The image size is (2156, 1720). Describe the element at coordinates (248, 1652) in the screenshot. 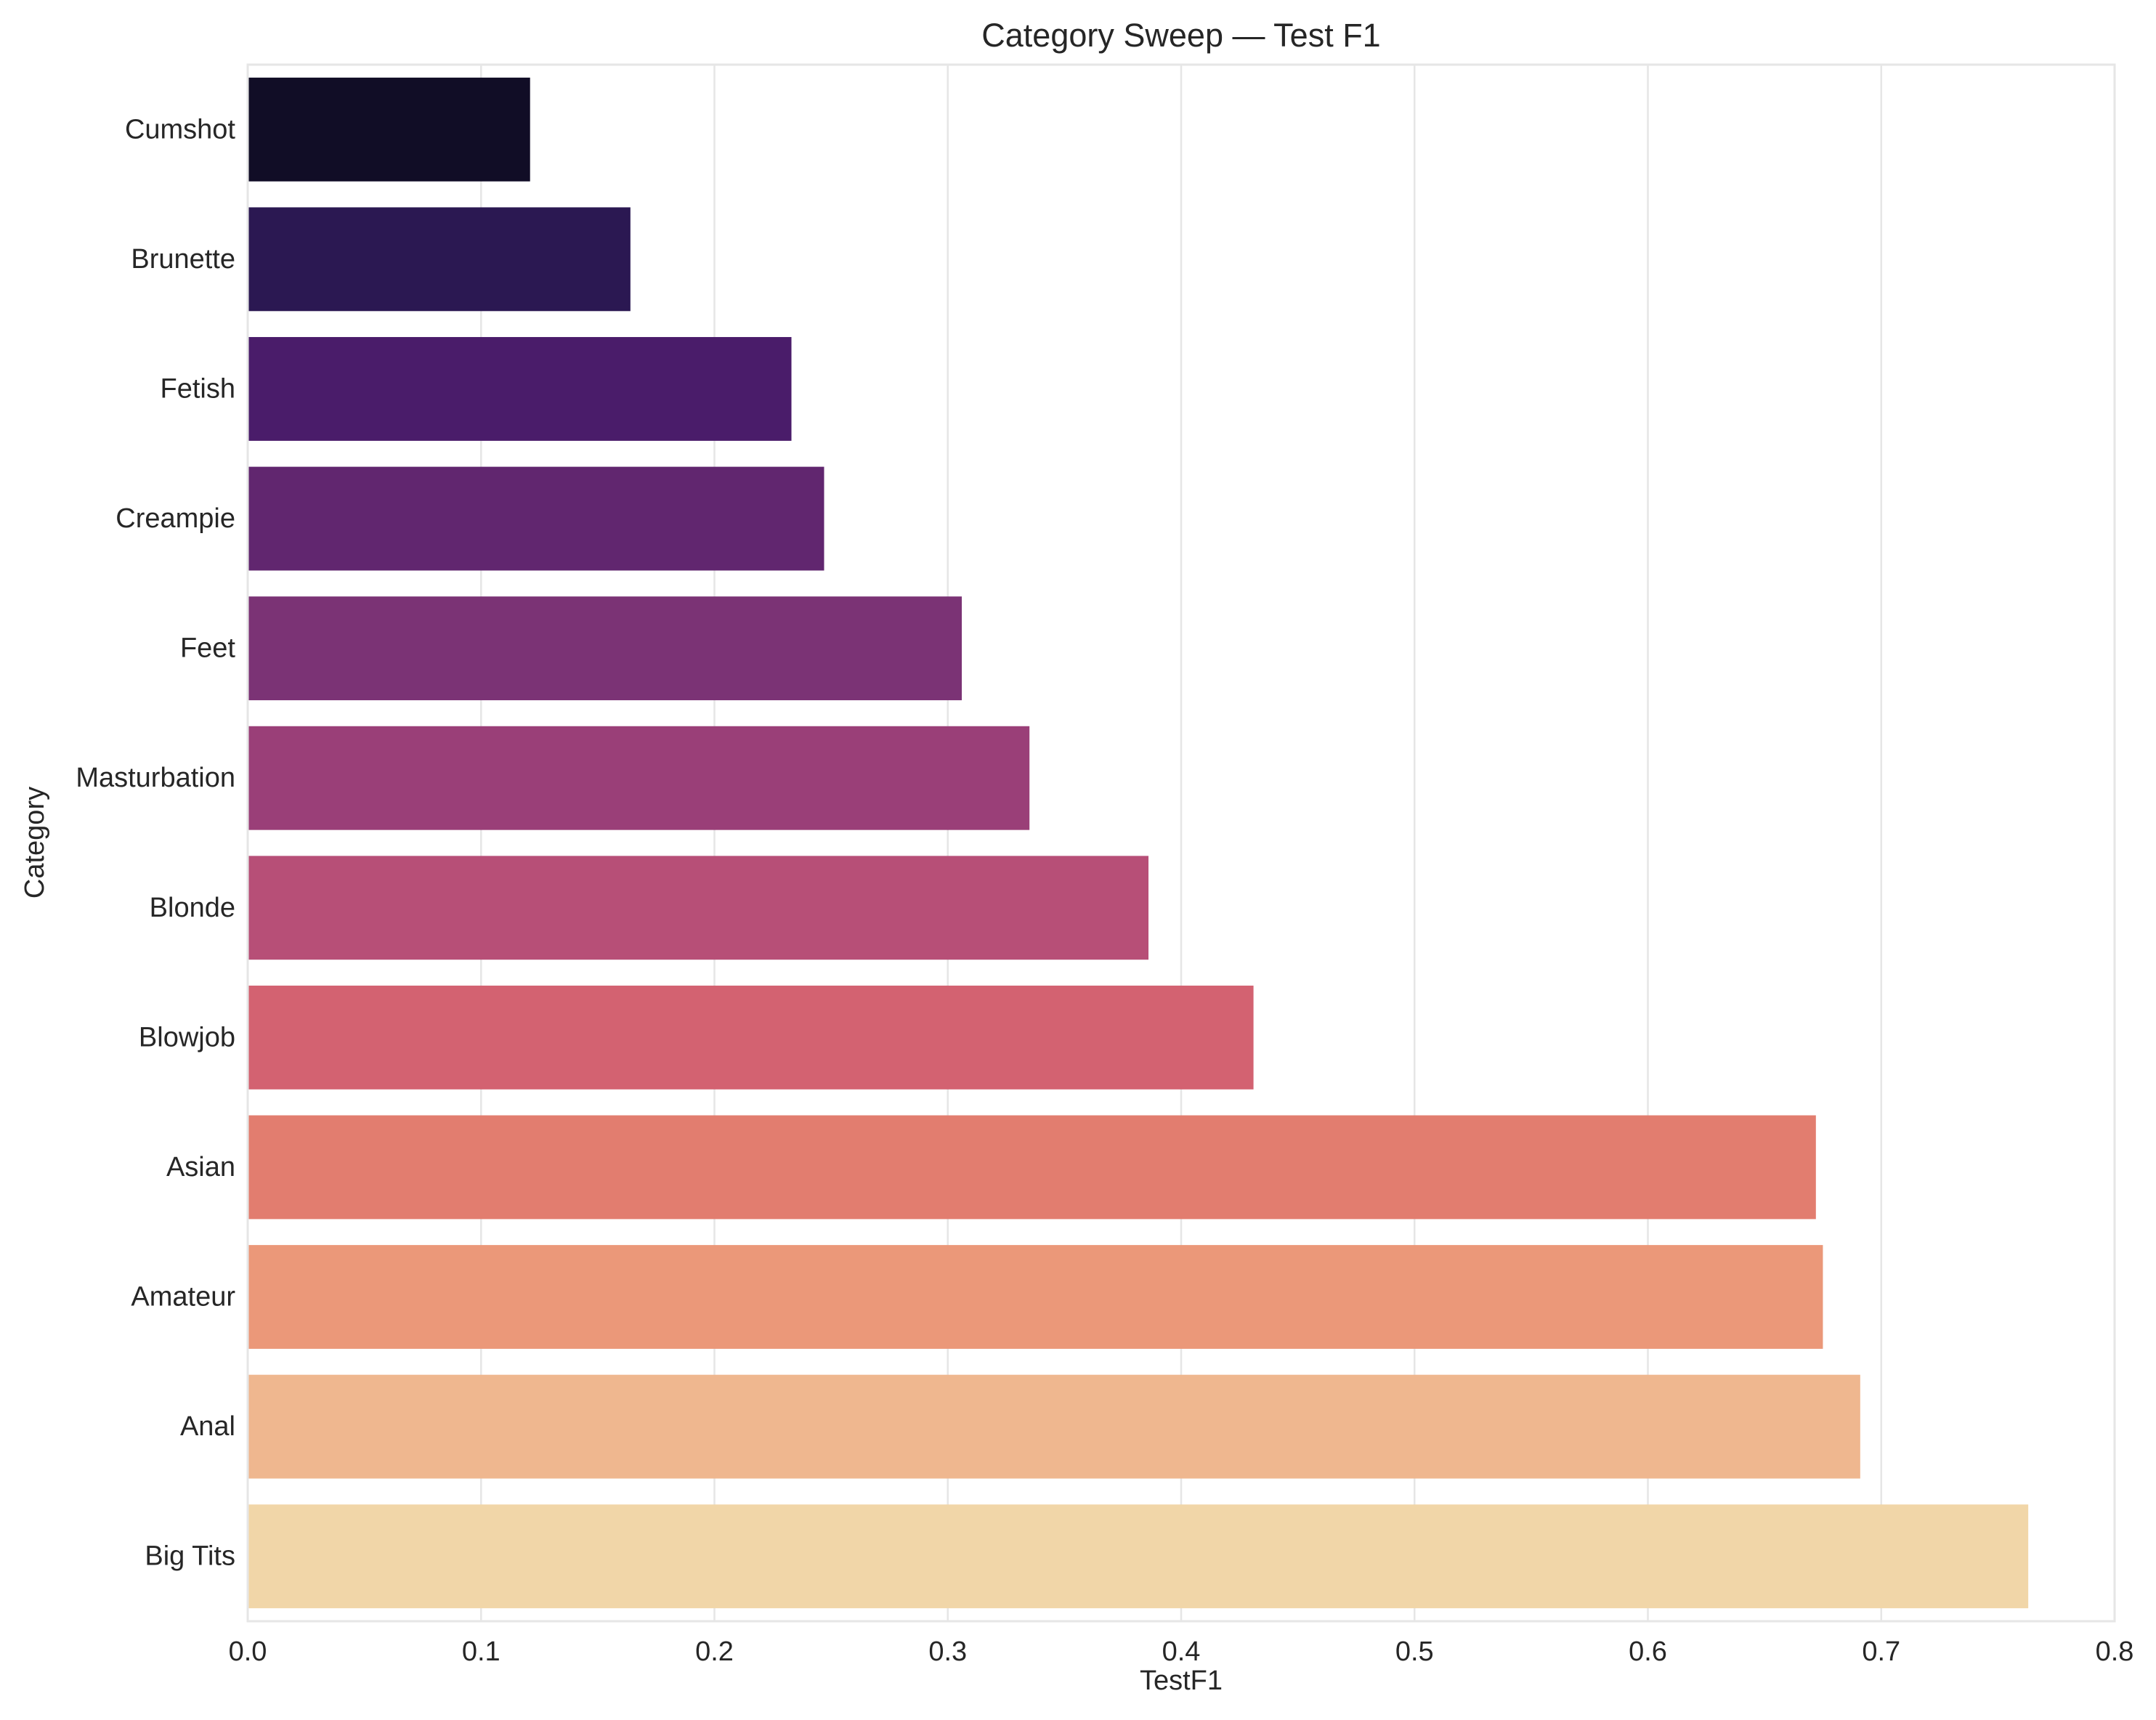

I see `x-tick-label: 0.0` at that location.